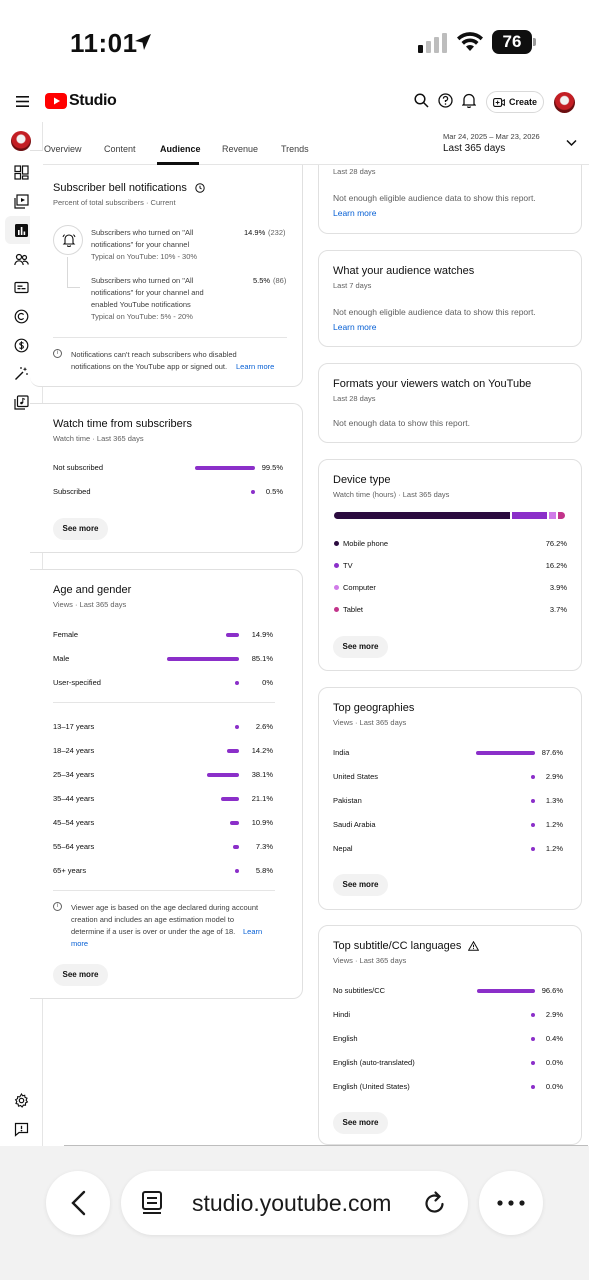  I want to click on date-range-dates: Mar 24, 2025 – Mar 23, 2026, so click(491, 136).